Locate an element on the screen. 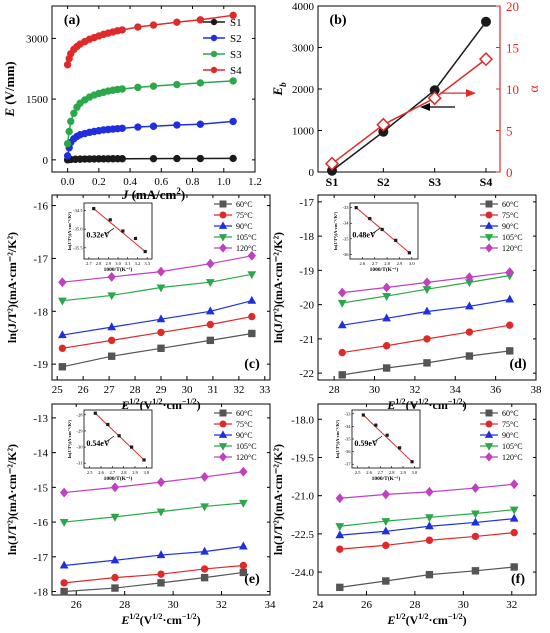 This screenshot has height=633, width=550. x-axis-label-part: 1/2 is located at coordinates (134, 616).